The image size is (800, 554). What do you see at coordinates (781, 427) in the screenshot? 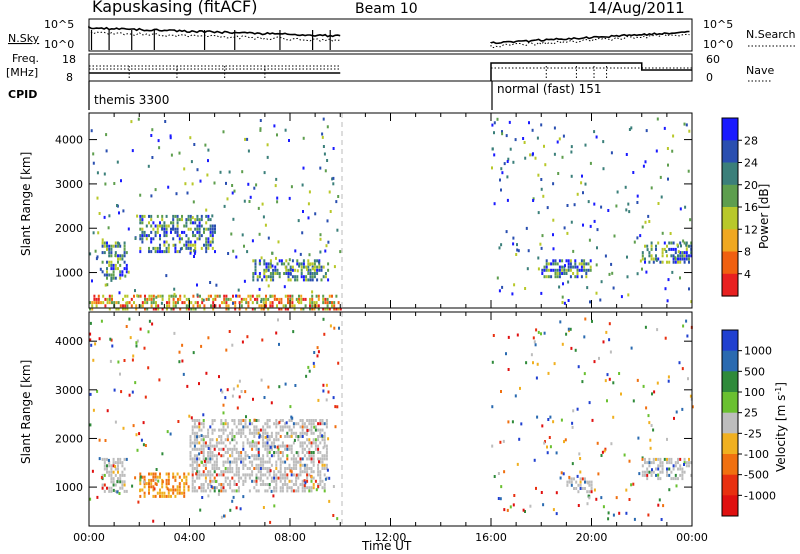
I see `velocity-cbar-label: Velocity [m s-1]` at bounding box center [781, 427].